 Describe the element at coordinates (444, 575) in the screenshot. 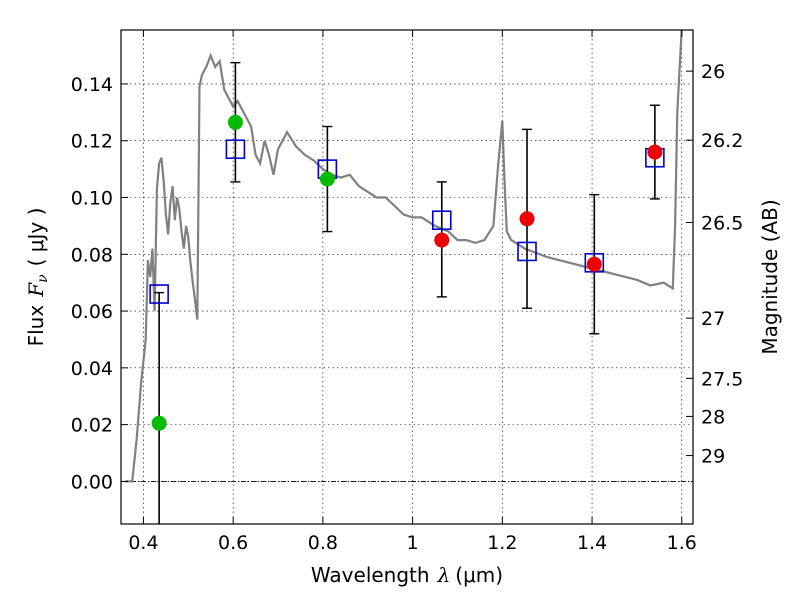

I see `x-axis-symbol: λ` at that location.